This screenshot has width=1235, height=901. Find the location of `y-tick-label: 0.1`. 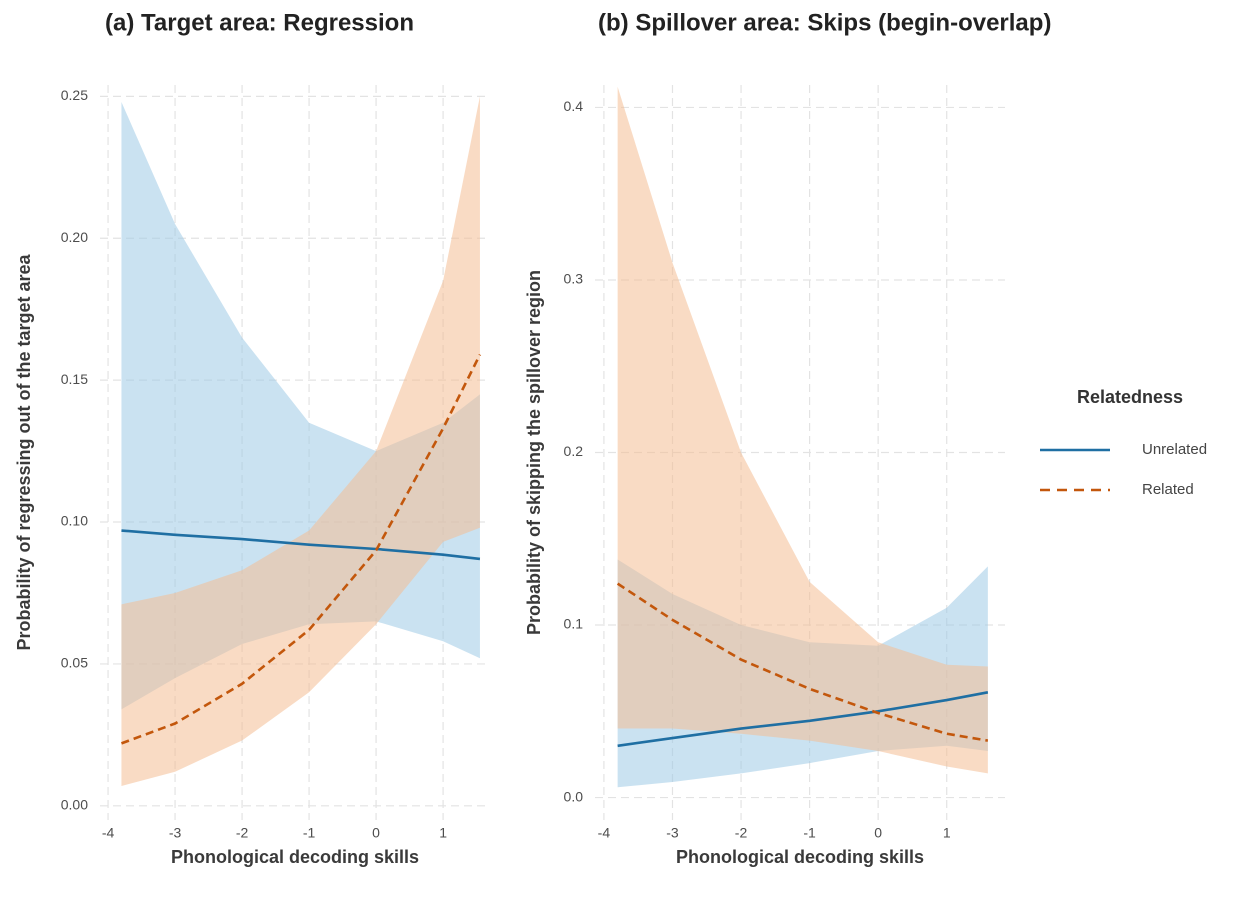

y-tick-label: 0.1 is located at coordinates (574, 624).